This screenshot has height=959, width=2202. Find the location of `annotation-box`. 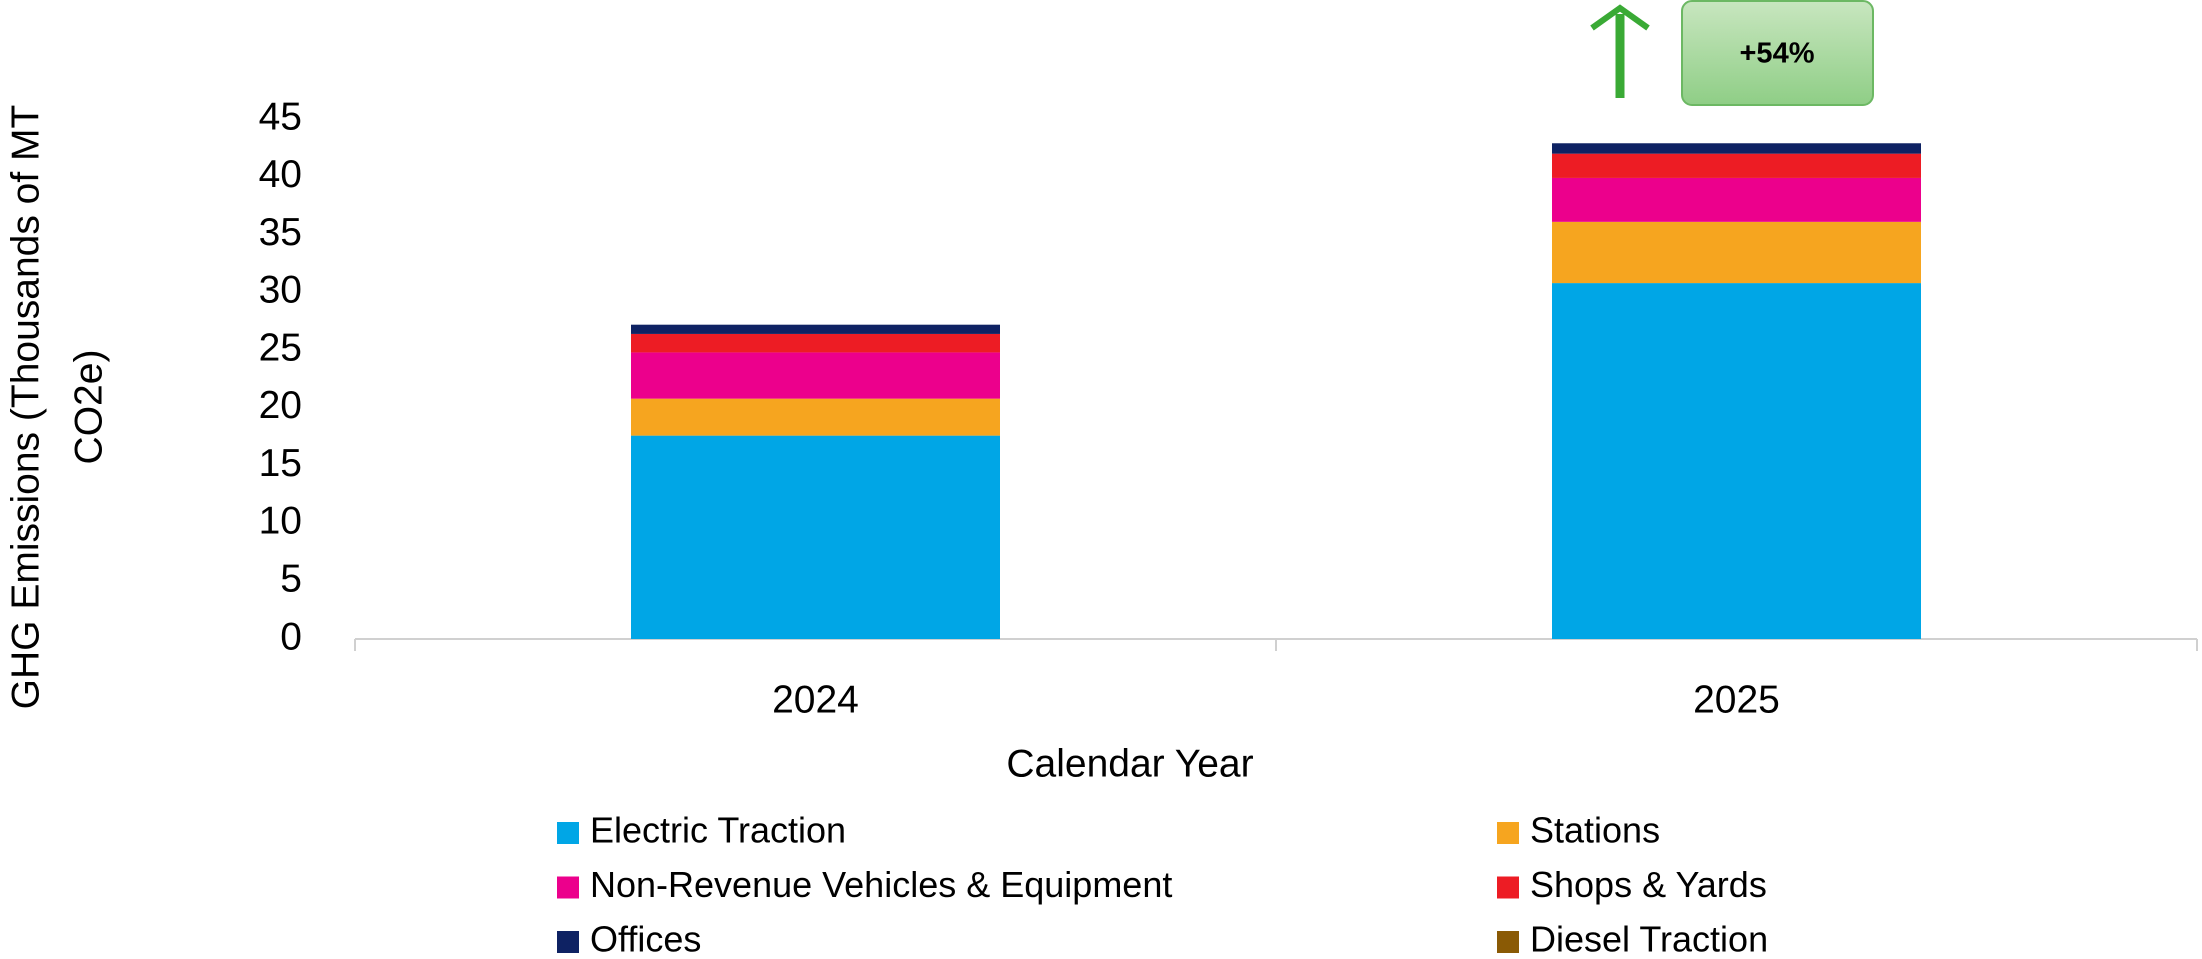

annotation-box is located at coordinates (1777, 53).